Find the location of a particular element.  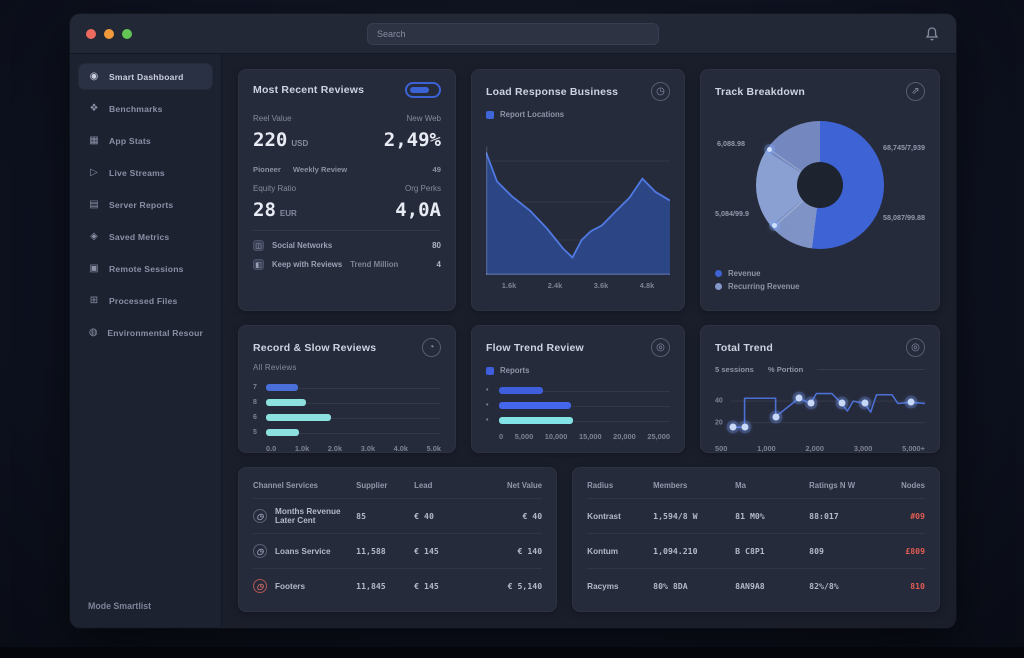

sidebar-item-label: Processed Files is located at coordinates (143, 300).